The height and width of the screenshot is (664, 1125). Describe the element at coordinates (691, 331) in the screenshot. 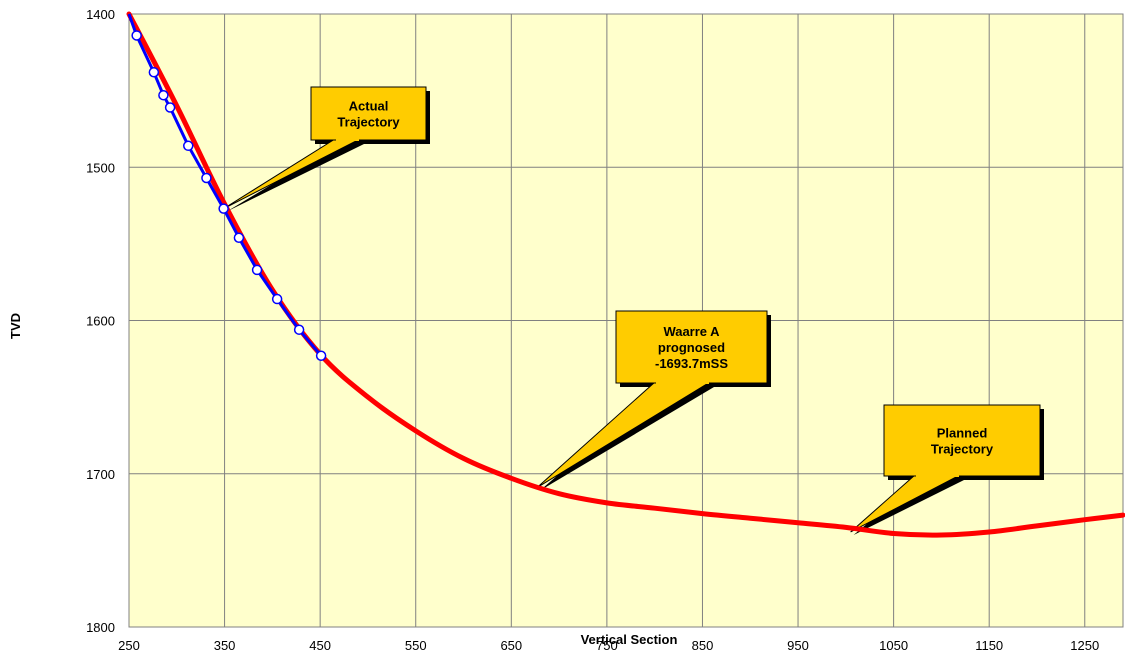

I see `callout-text-line: Waarre A` at that location.